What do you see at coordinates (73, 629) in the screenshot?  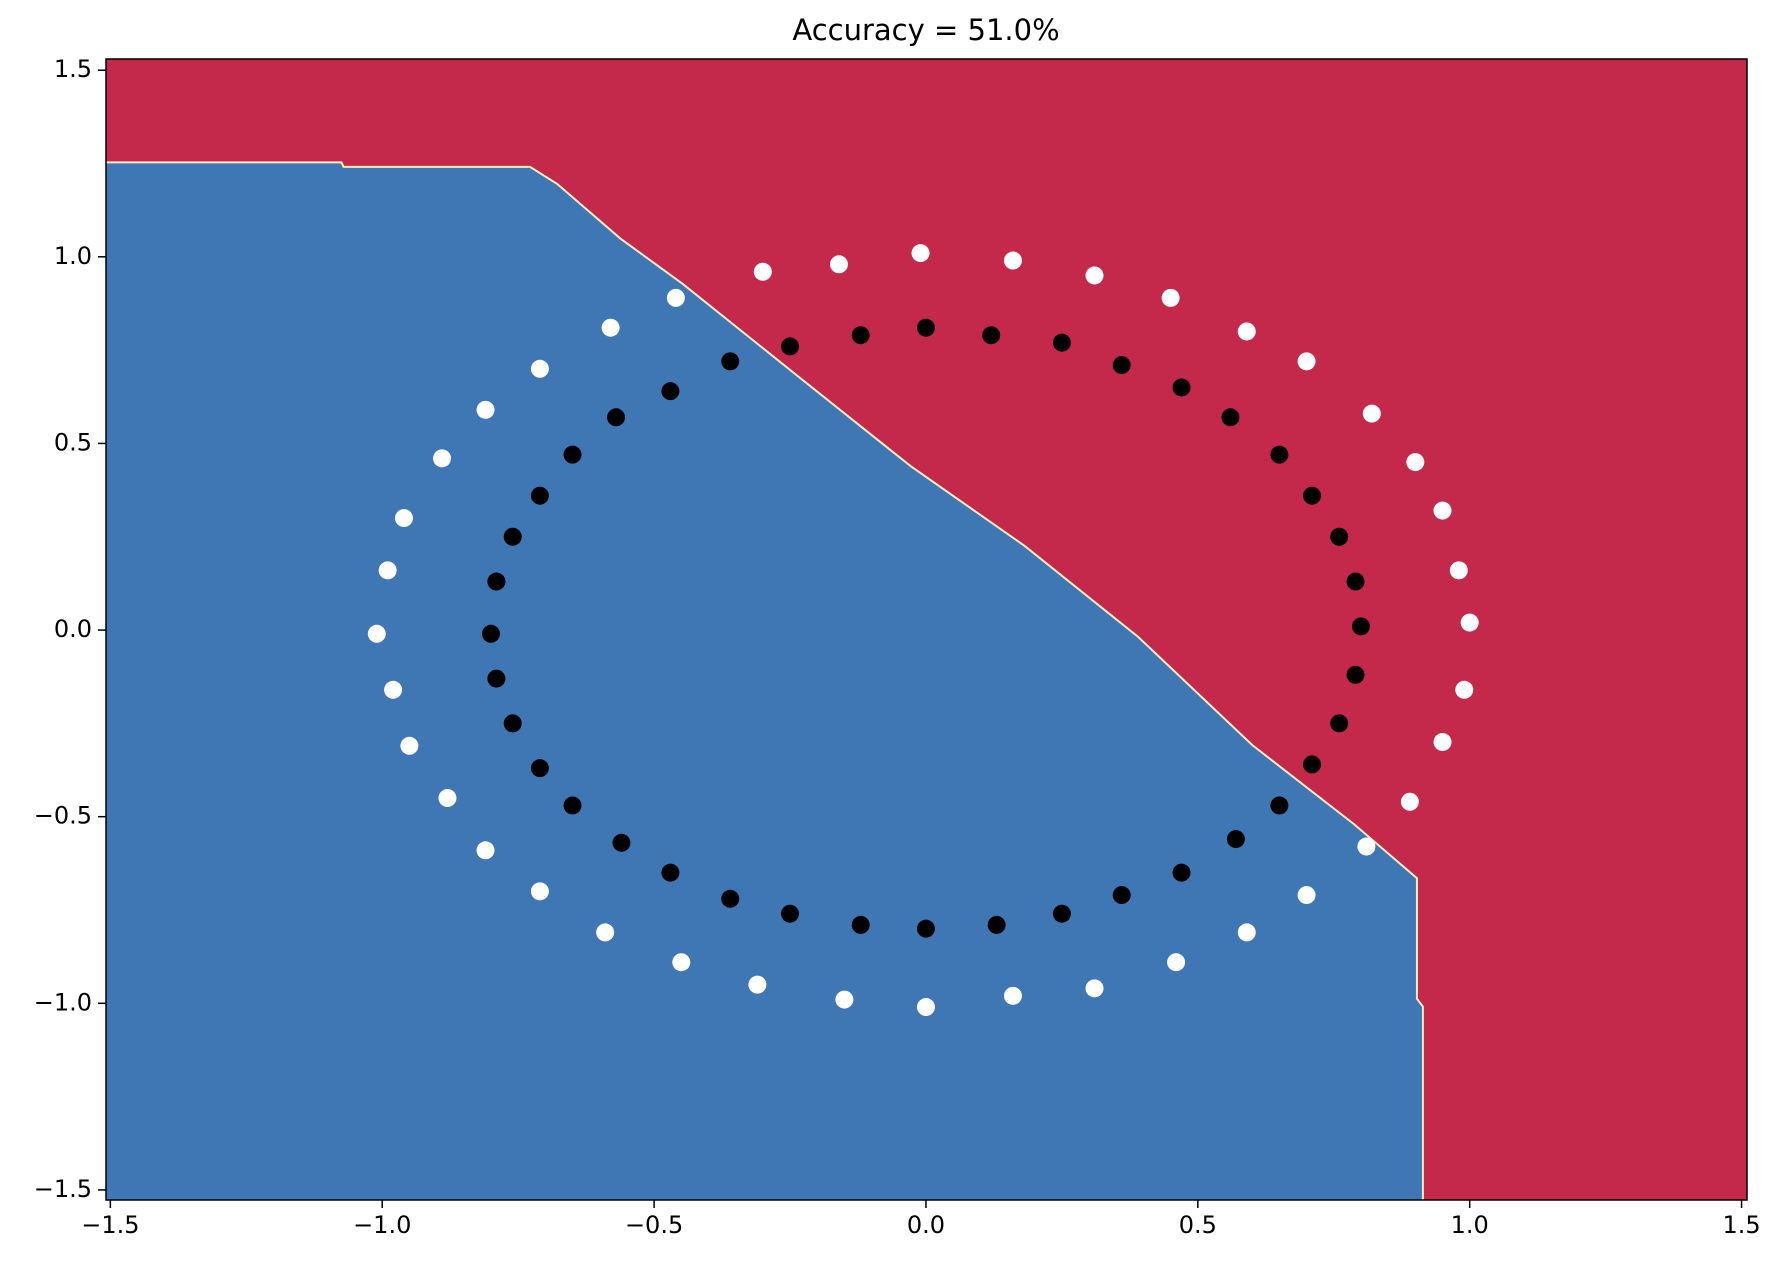 I see `y-tick-label: 0.0` at bounding box center [73, 629].